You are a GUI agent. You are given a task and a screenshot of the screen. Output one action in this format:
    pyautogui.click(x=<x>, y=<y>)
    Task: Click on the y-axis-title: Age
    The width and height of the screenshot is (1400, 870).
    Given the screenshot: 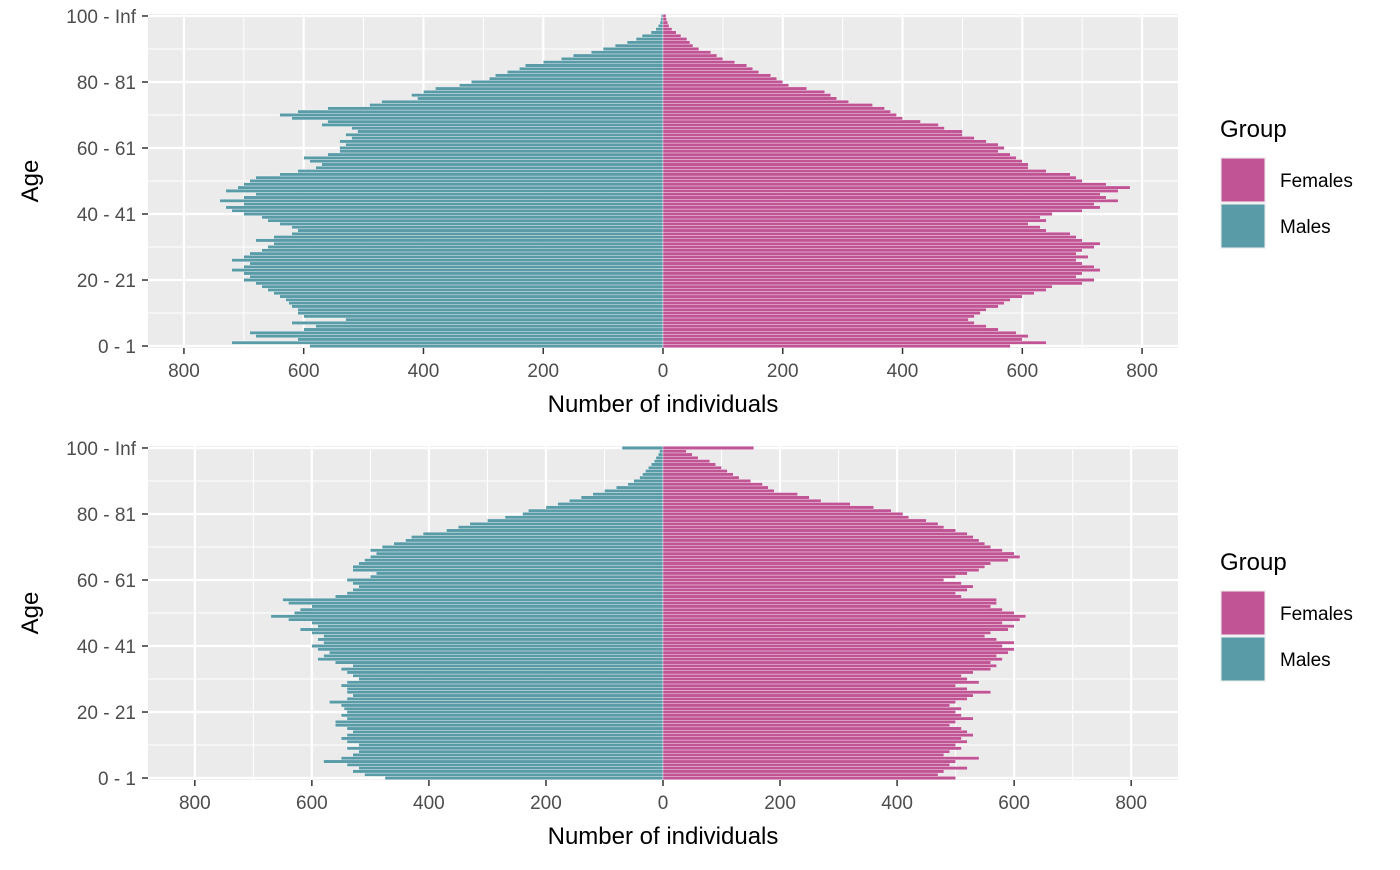 What is the action you would take?
    pyautogui.click(x=30, y=181)
    